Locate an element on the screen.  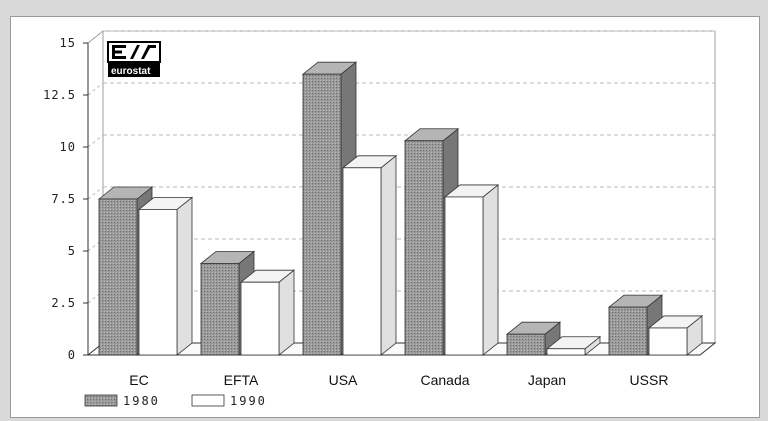
bar-canada-1990 is located at coordinates (471, 270).